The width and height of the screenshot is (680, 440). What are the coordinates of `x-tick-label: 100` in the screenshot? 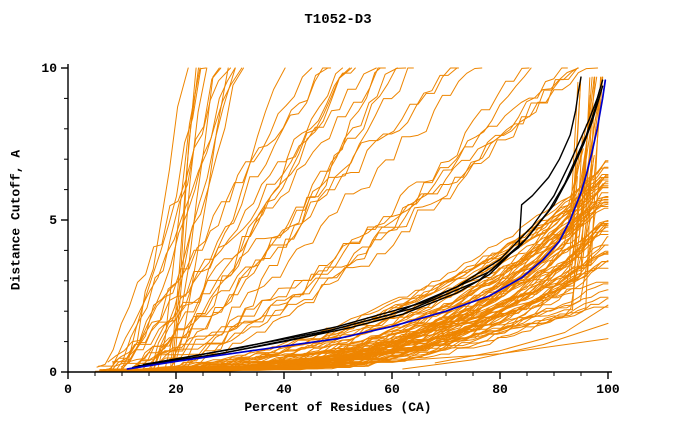 It's located at (608, 389).